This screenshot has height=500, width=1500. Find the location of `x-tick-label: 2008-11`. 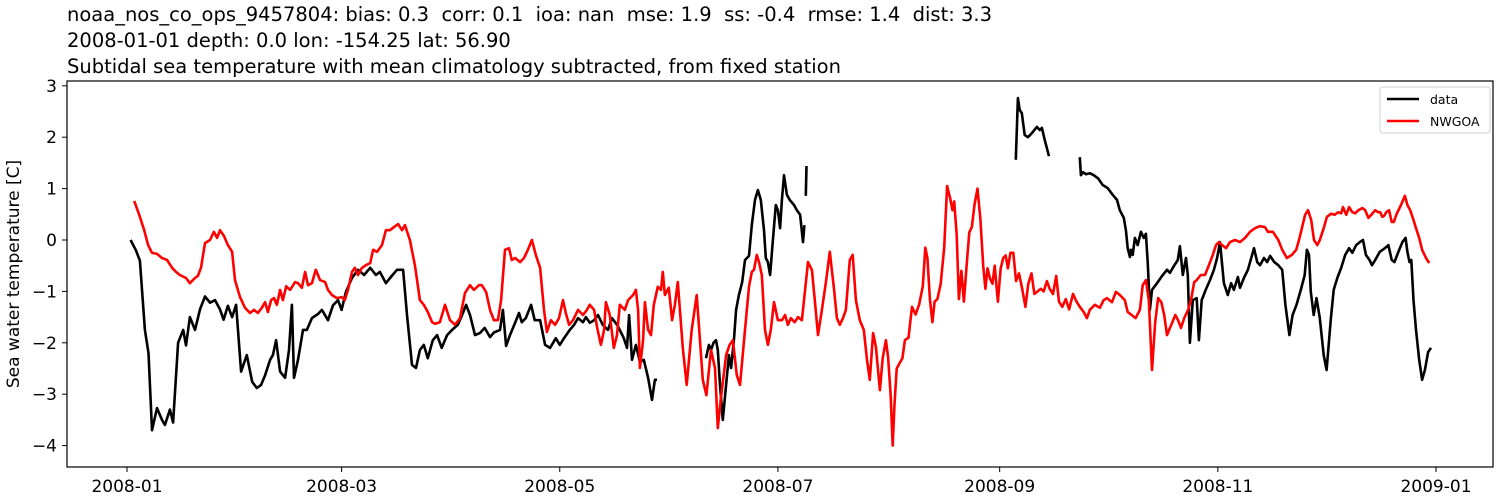

x-tick-label: 2008-11 is located at coordinates (1217, 487).